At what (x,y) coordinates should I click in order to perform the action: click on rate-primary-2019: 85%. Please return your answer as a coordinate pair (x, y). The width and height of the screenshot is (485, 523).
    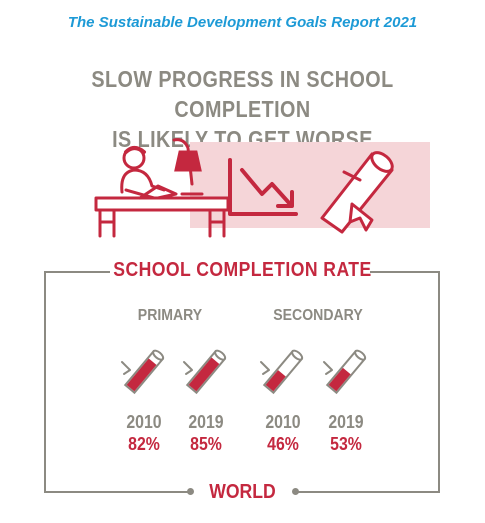
    Looking at the image, I should click on (206, 444).